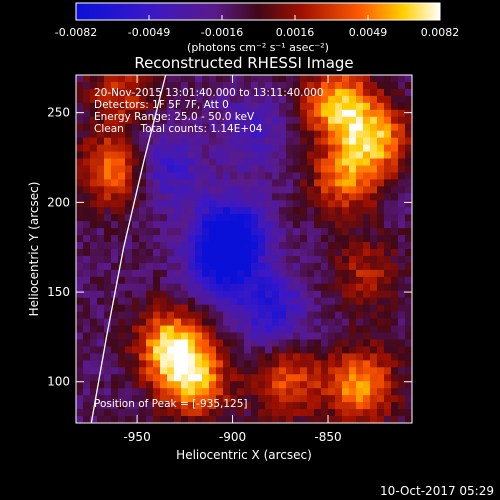  Describe the element at coordinates (232, 437) in the screenshot. I see `tick-label: -900` at that location.